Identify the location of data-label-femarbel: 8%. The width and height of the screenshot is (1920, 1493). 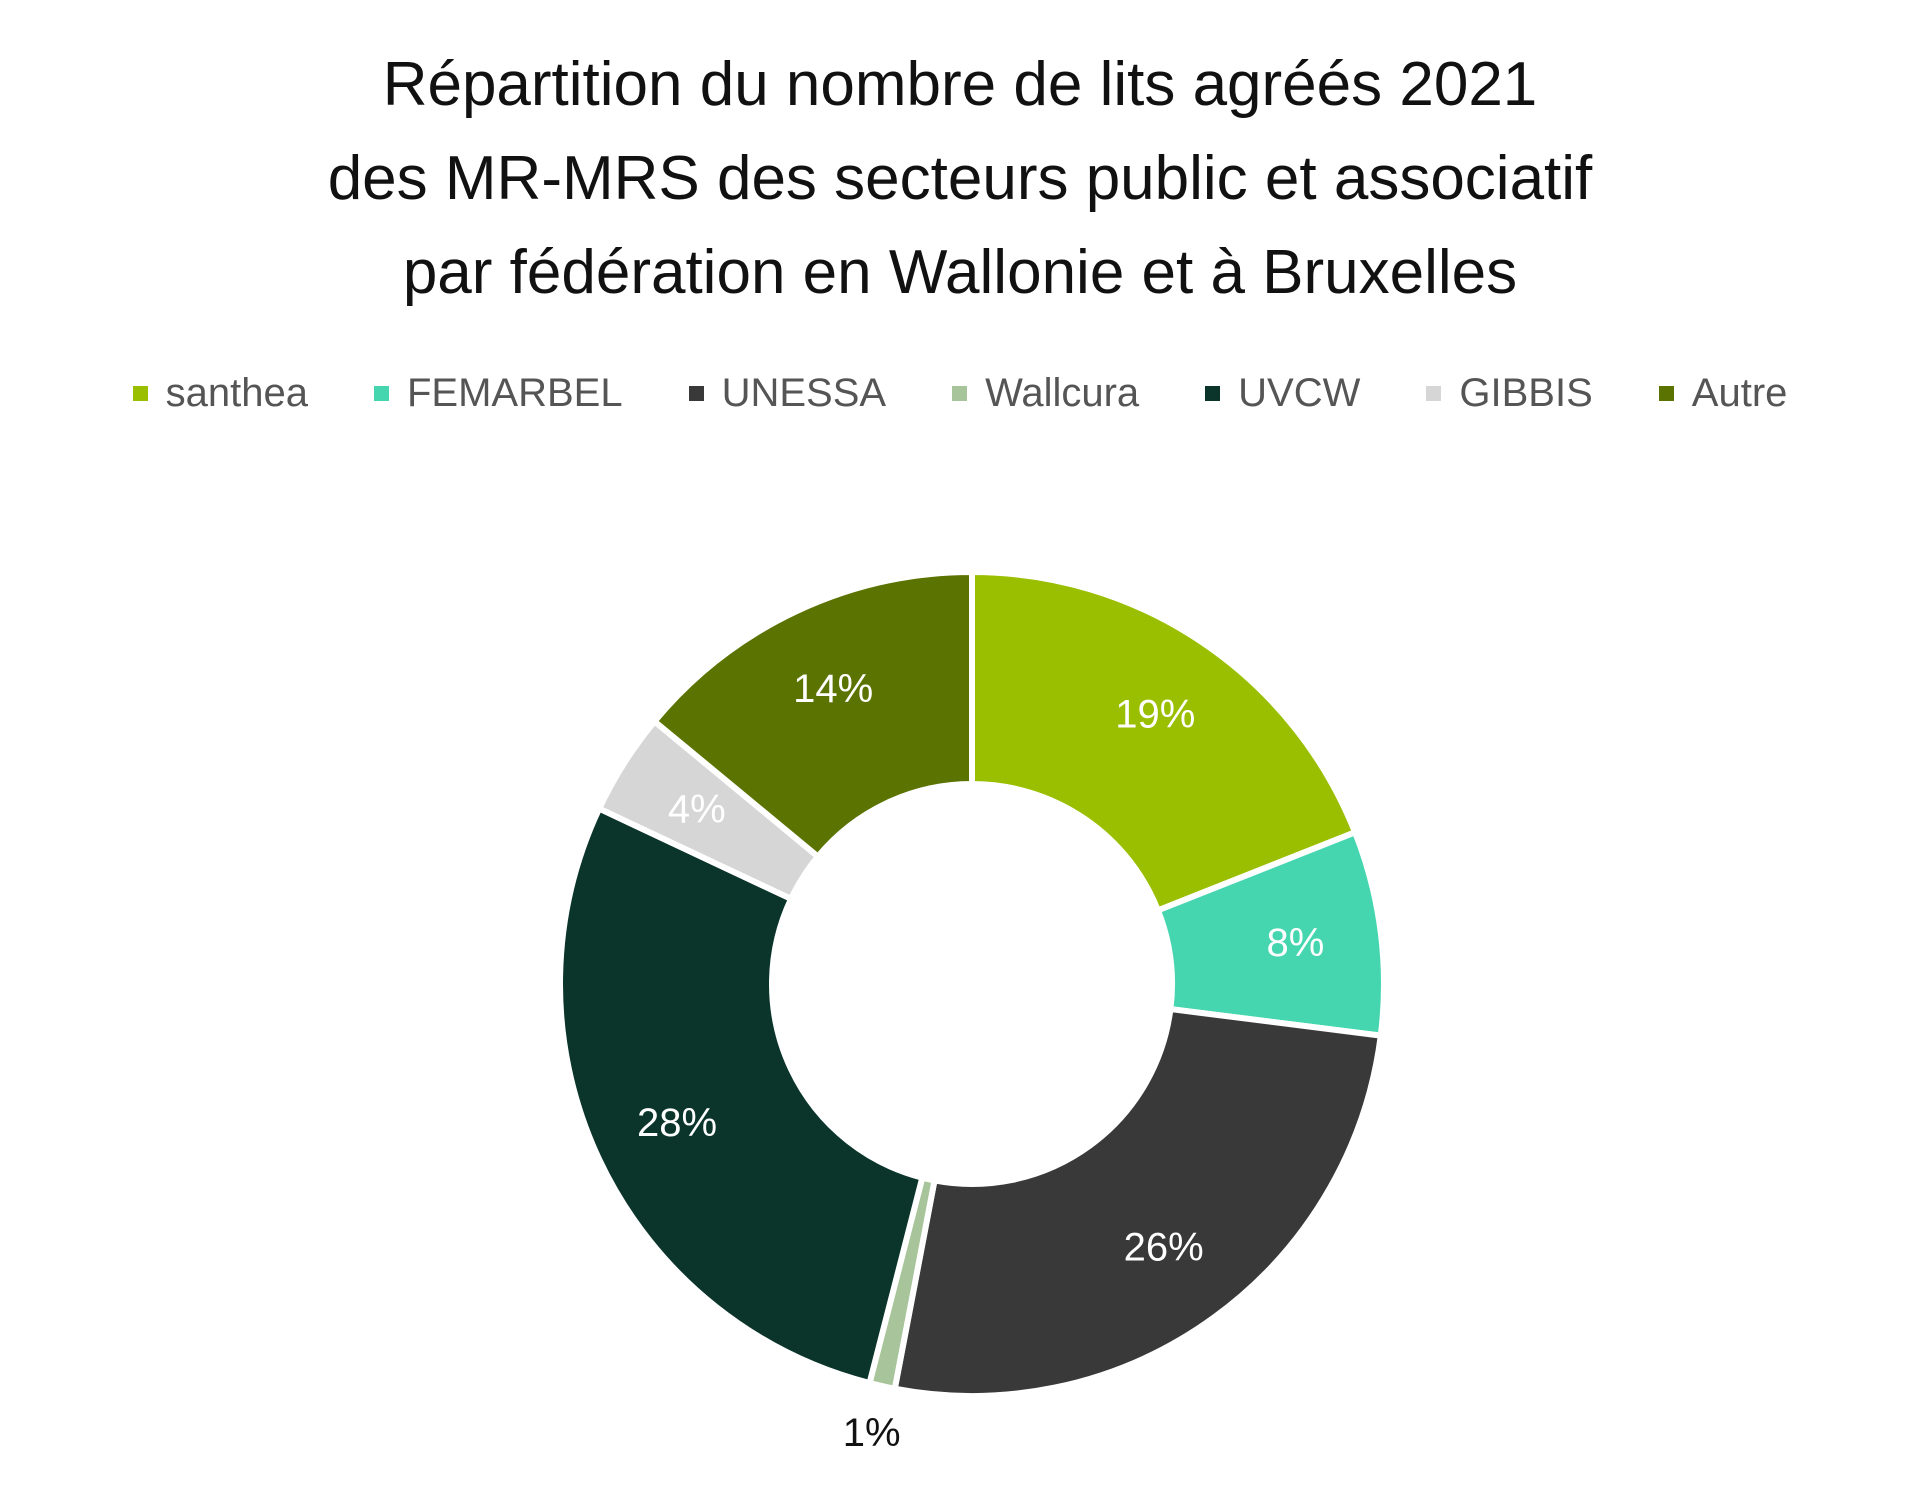
(1296, 943).